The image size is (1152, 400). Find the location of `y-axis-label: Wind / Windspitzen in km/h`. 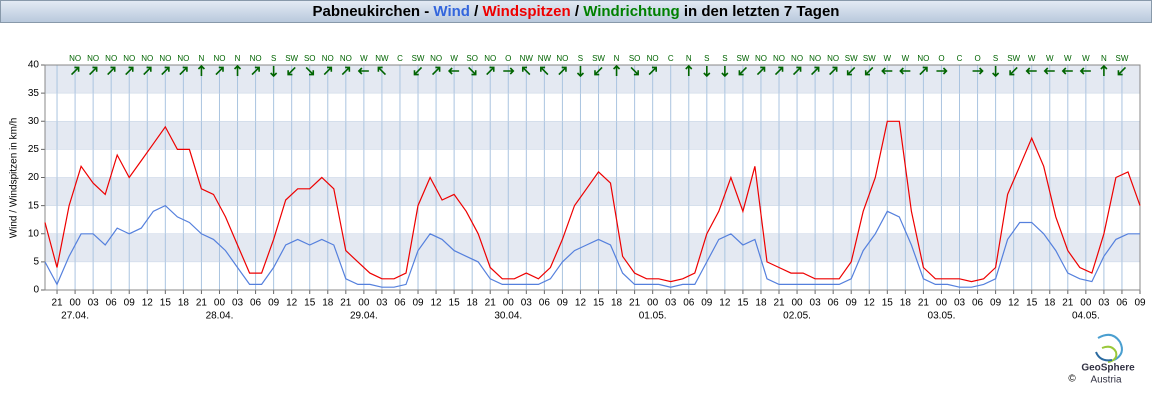

y-axis-label: Wind / Windspitzen in km/h is located at coordinates (14, 178).